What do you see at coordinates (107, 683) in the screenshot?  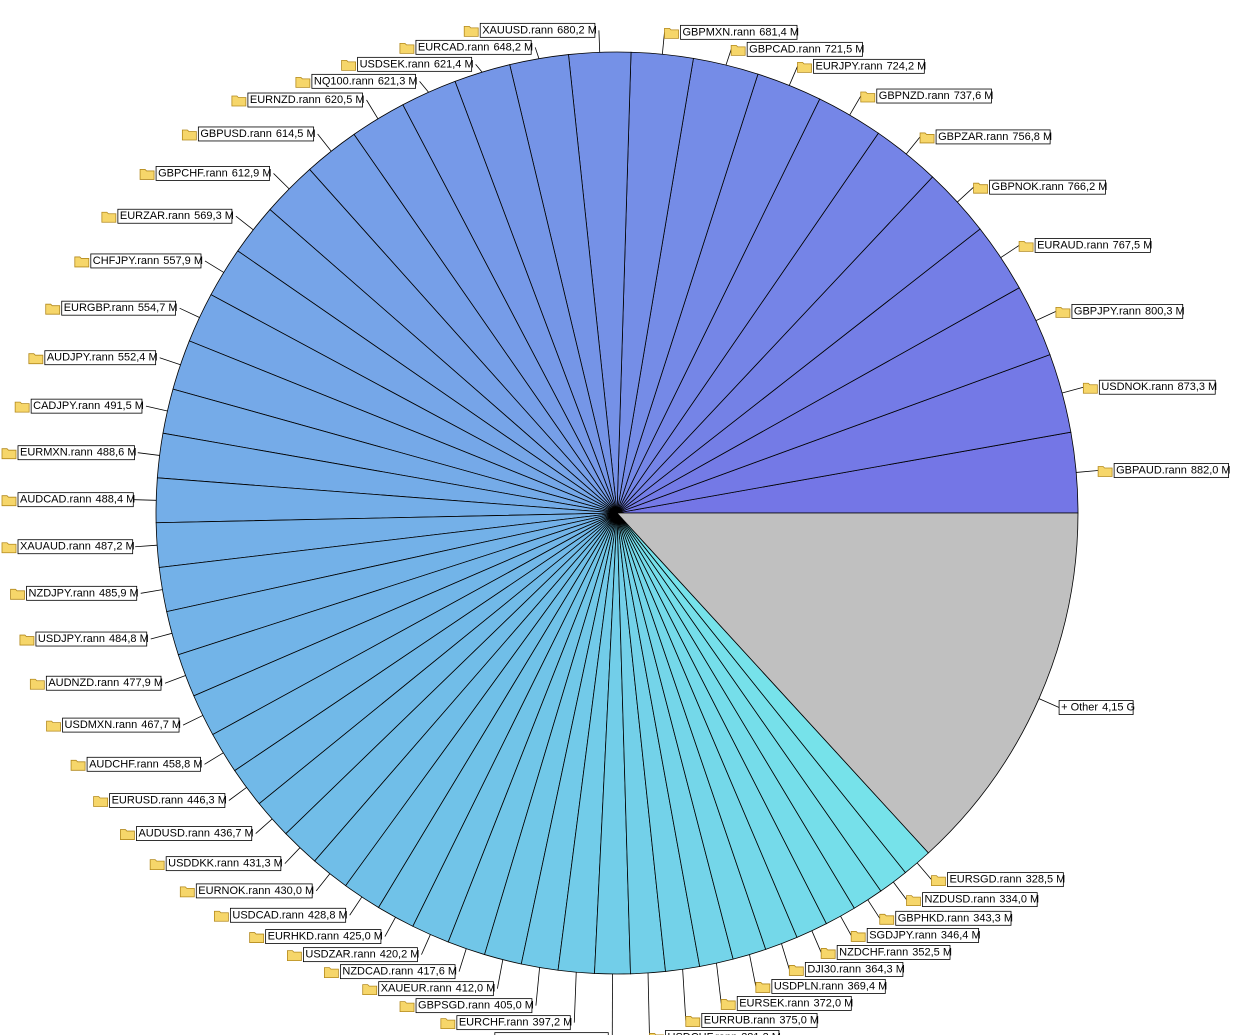 I see `slice-label: AUDNZD.rann 477,9 M` at bounding box center [107, 683].